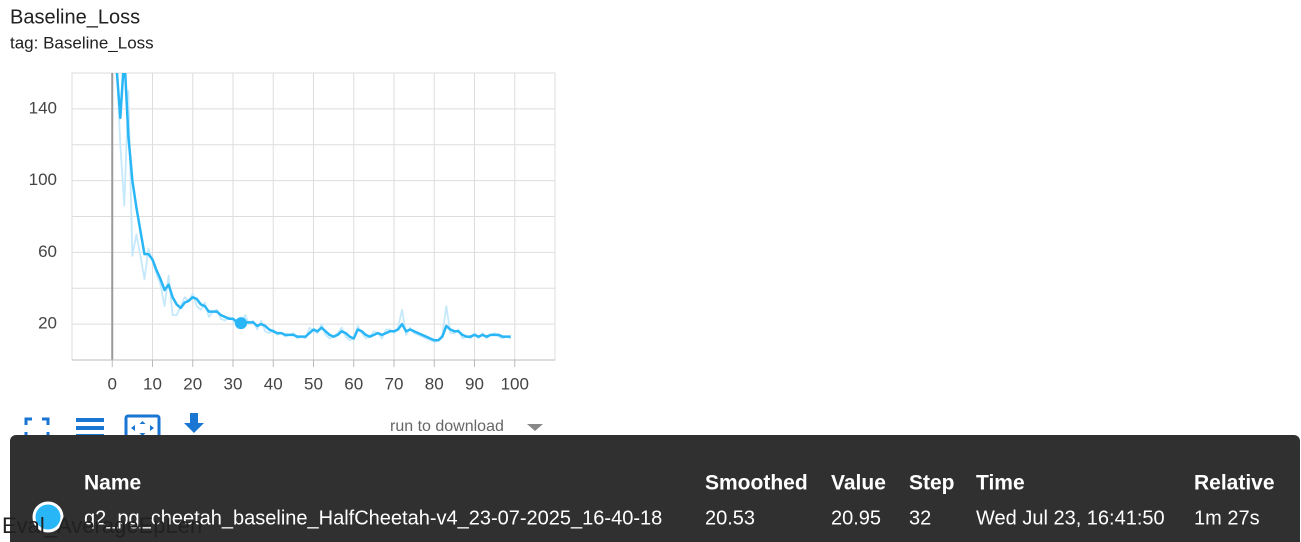 This screenshot has width=1301, height=542. Describe the element at coordinates (1234, 483) in the screenshot. I see `tooltip-header: Relative` at that location.